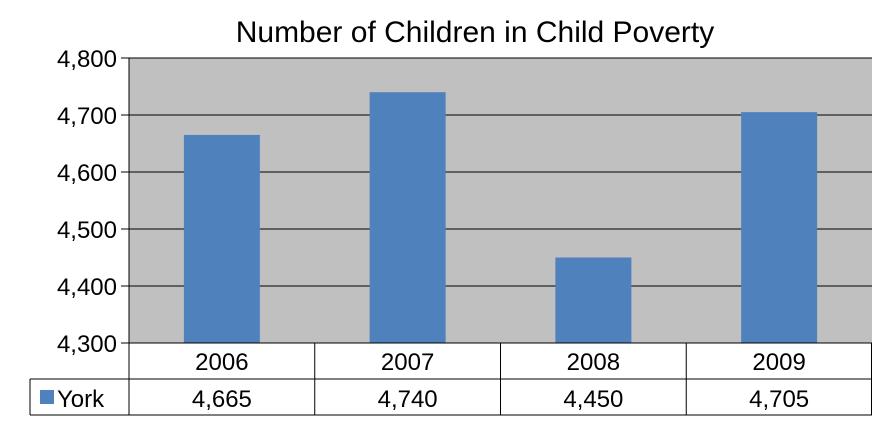  Describe the element at coordinates (87, 287) in the screenshot. I see `y-tick-label: 4,400` at that location.